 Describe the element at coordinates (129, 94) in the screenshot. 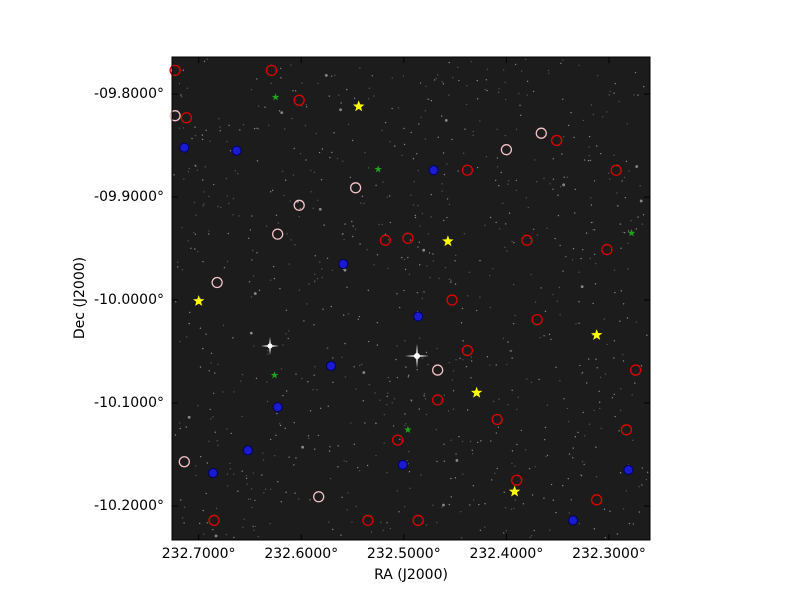

I see `y-tick-label: -09.8000°` at that location.